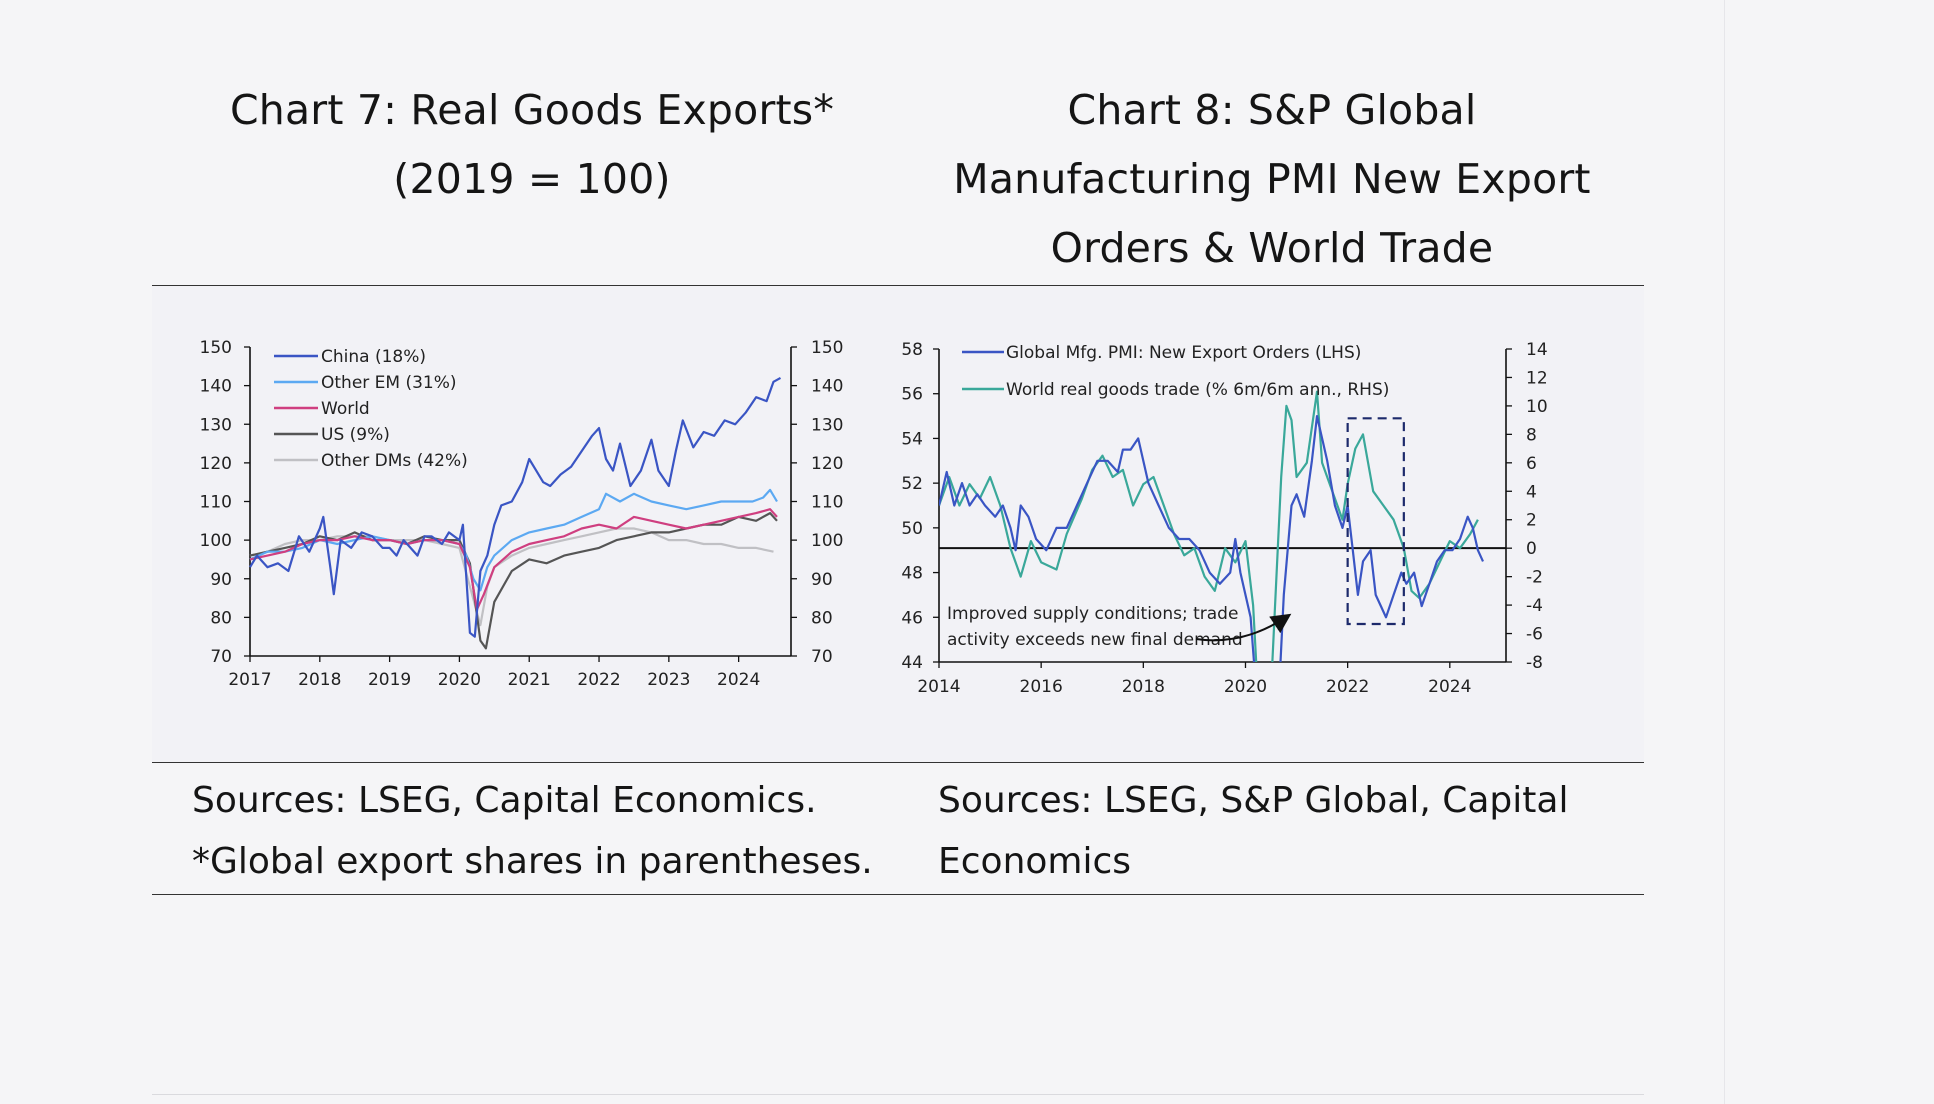 The width and height of the screenshot is (1934, 1104). Describe the element at coordinates (1143, 687) in the screenshot. I see `chart8-x-tick-label: 2018` at that location.